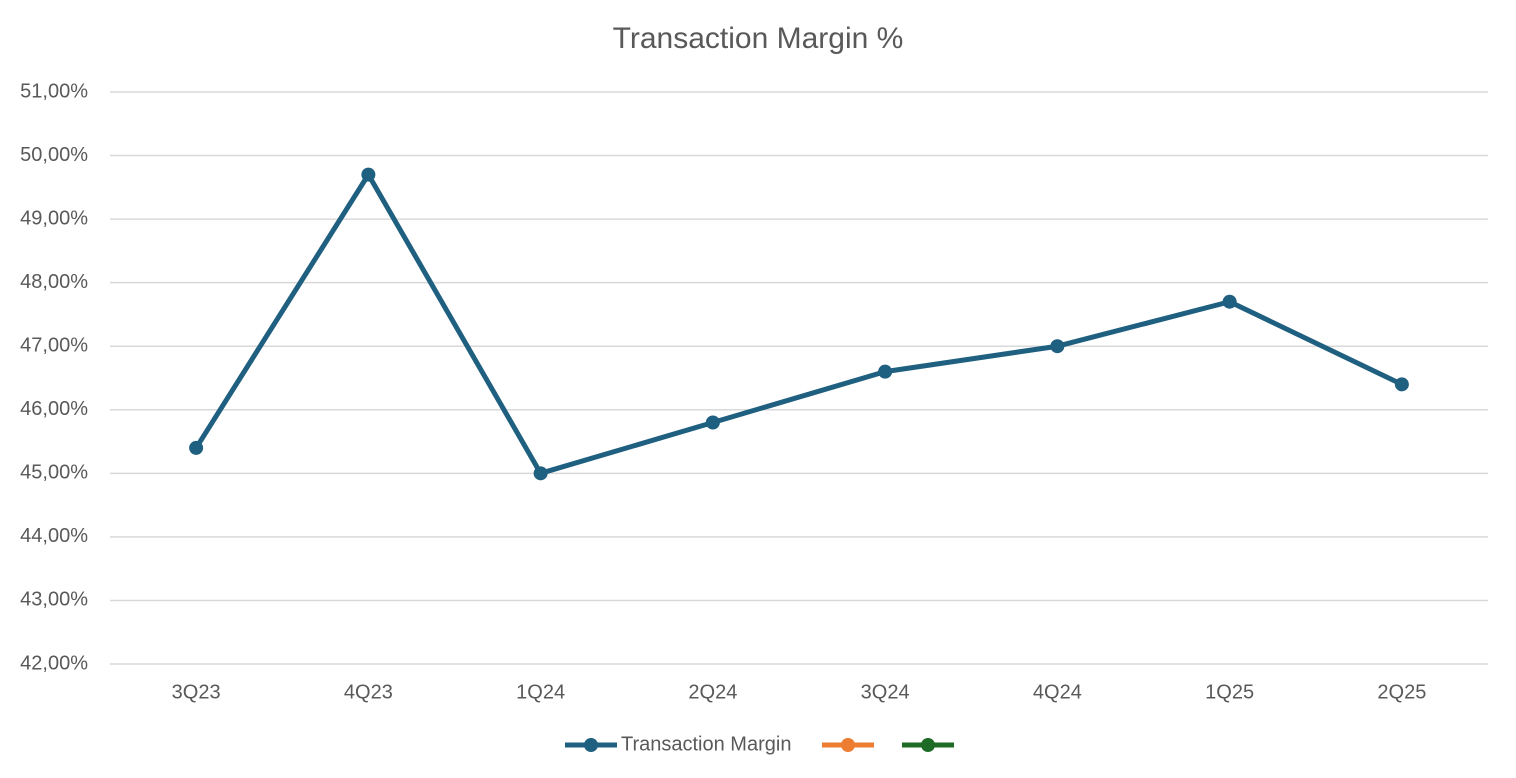  I want to click on y-tick-label: 43,00%, so click(54, 600).